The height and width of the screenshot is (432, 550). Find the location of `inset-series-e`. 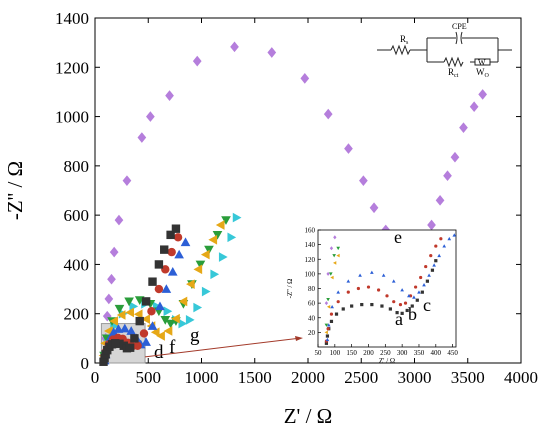

inset-series-e is located at coordinates (330, 270).